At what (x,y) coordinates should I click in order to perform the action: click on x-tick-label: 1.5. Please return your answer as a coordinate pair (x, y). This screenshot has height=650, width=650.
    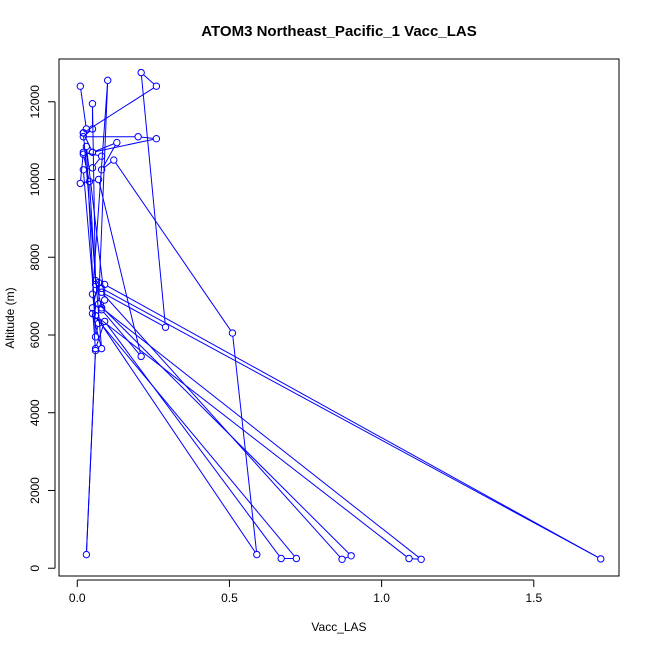
    Looking at the image, I should click on (533, 598).